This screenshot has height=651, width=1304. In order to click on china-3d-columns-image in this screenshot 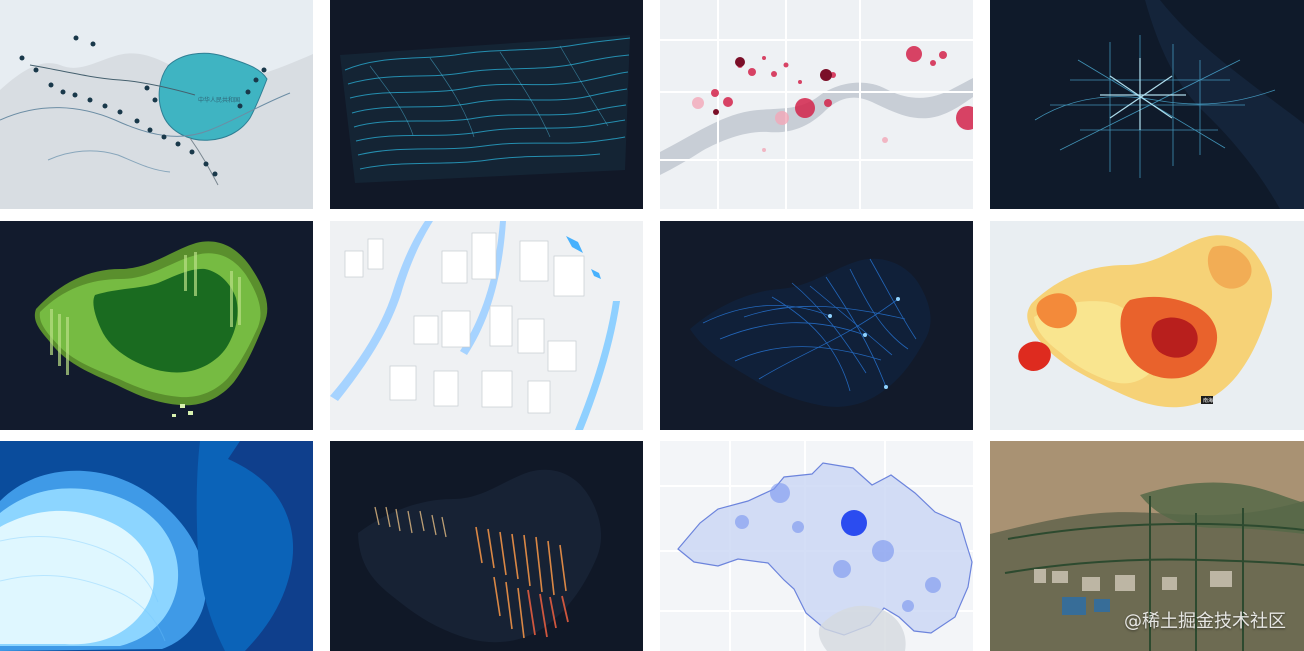, I will do `click(156, 325)`.